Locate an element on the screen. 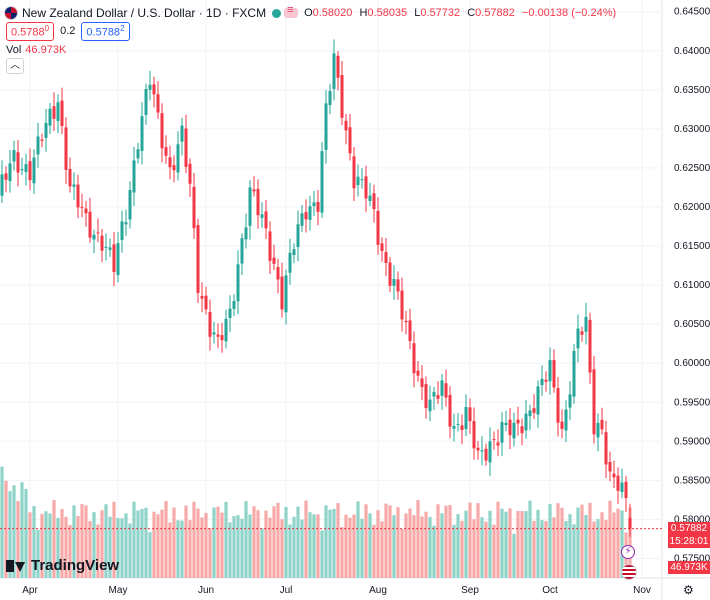 The width and height of the screenshot is (710, 600). sell-button: 0.57880 is located at coordinates (30, 31).